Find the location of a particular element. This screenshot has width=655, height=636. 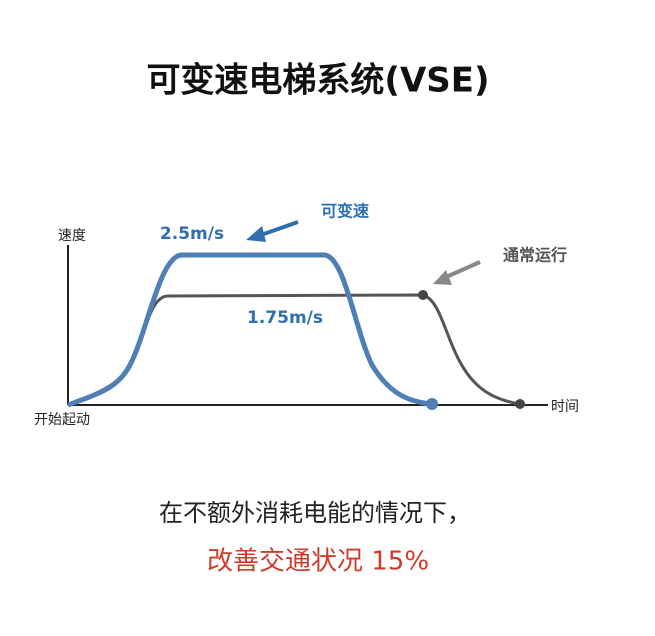

normal-speed: 1.75m/s is located at coordinates (285, 318).